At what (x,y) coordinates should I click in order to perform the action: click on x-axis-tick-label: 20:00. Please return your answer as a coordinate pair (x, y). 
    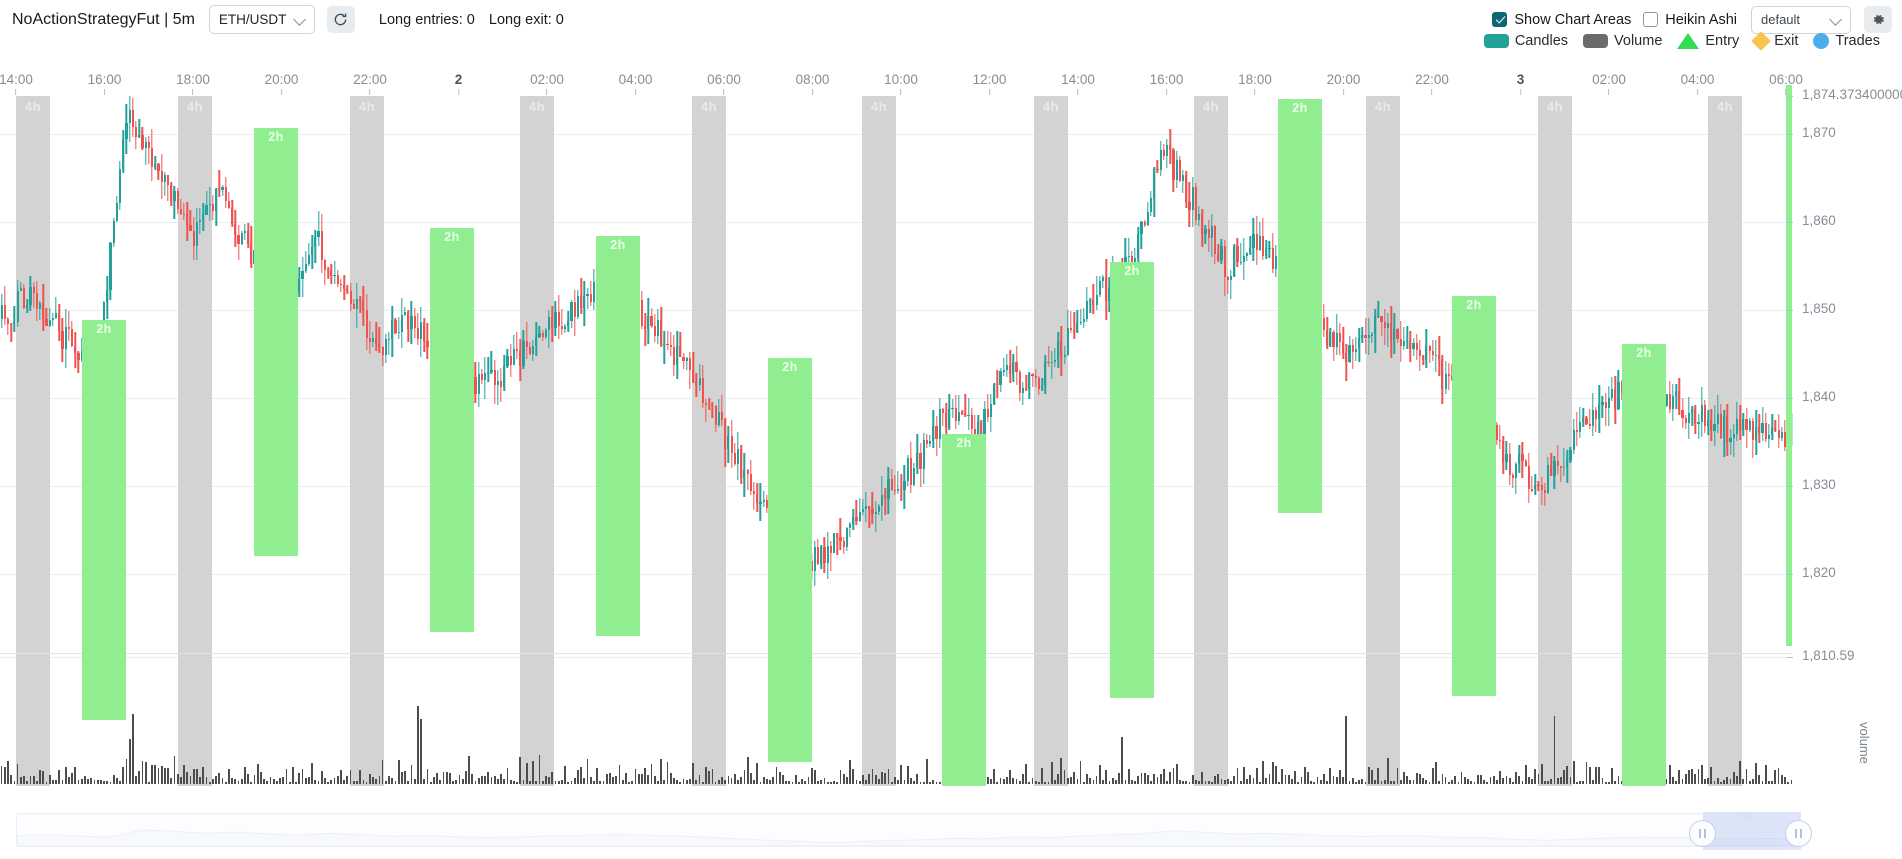
    Looking at the image, I should click on (281, 79).